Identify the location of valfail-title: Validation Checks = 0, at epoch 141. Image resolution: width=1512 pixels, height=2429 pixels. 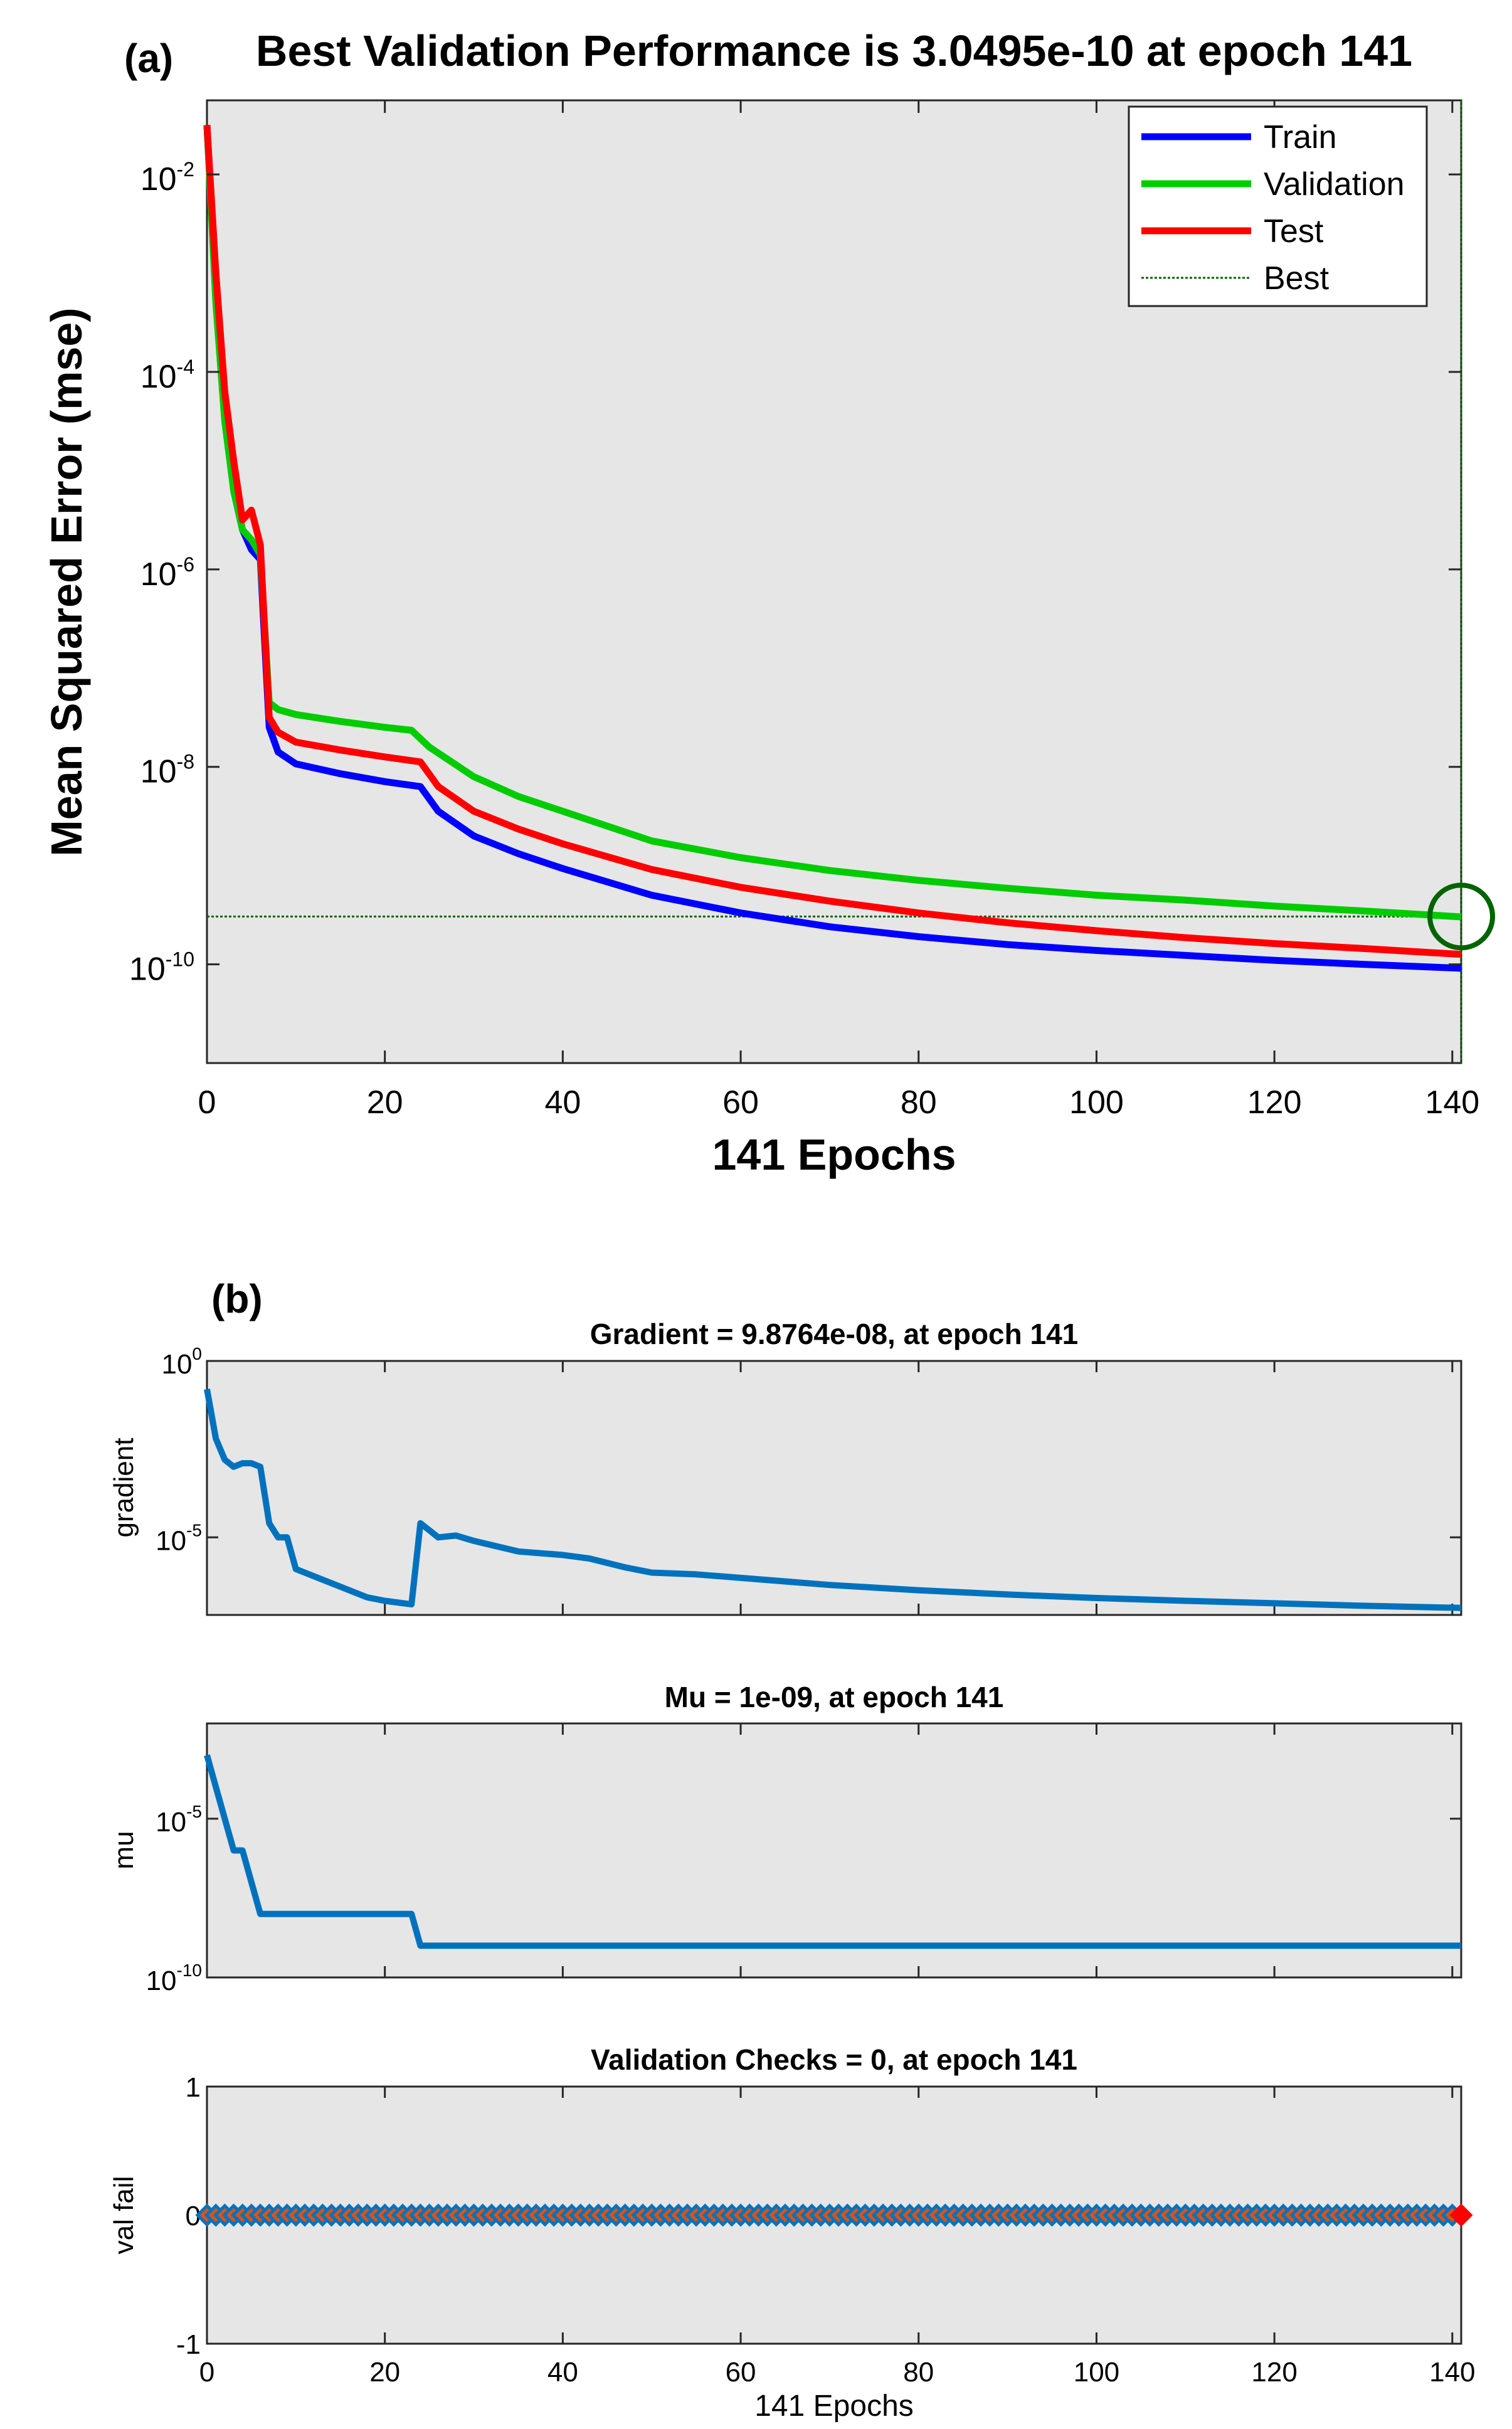
(834, 2059).